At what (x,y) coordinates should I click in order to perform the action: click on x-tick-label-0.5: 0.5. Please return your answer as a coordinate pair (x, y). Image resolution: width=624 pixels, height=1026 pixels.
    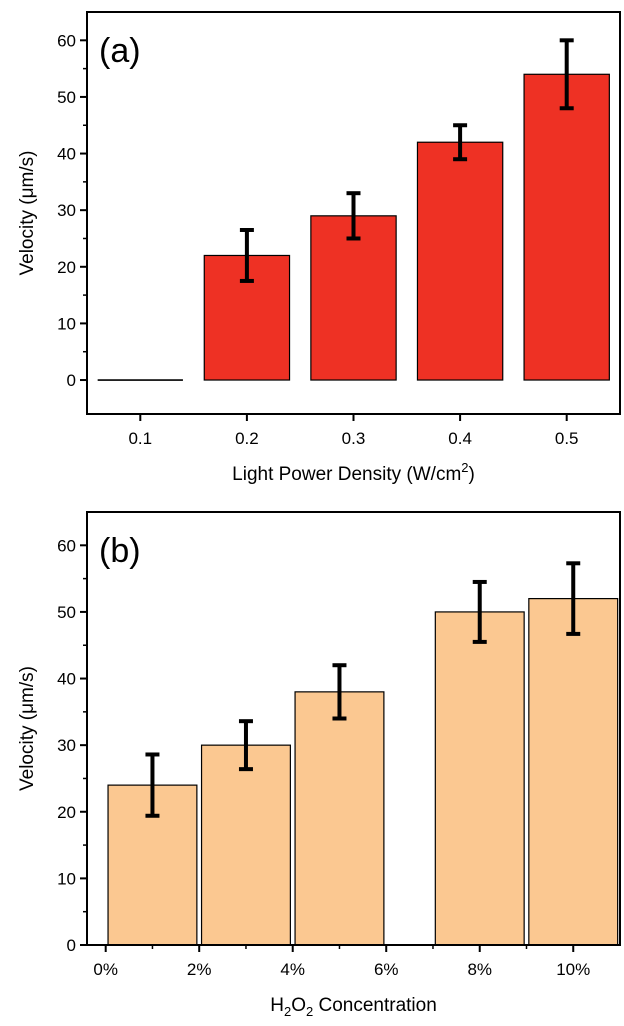
    Looking at the image, I should click on (567, 438).